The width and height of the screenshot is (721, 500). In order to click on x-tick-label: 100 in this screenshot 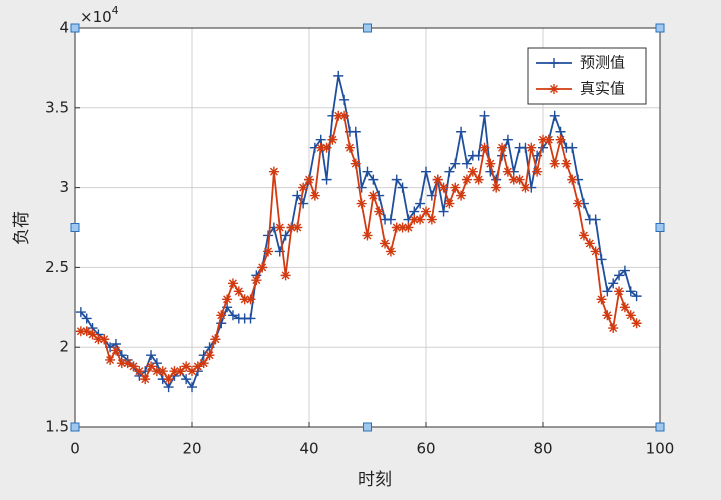, I will do `click(660, 449)`.